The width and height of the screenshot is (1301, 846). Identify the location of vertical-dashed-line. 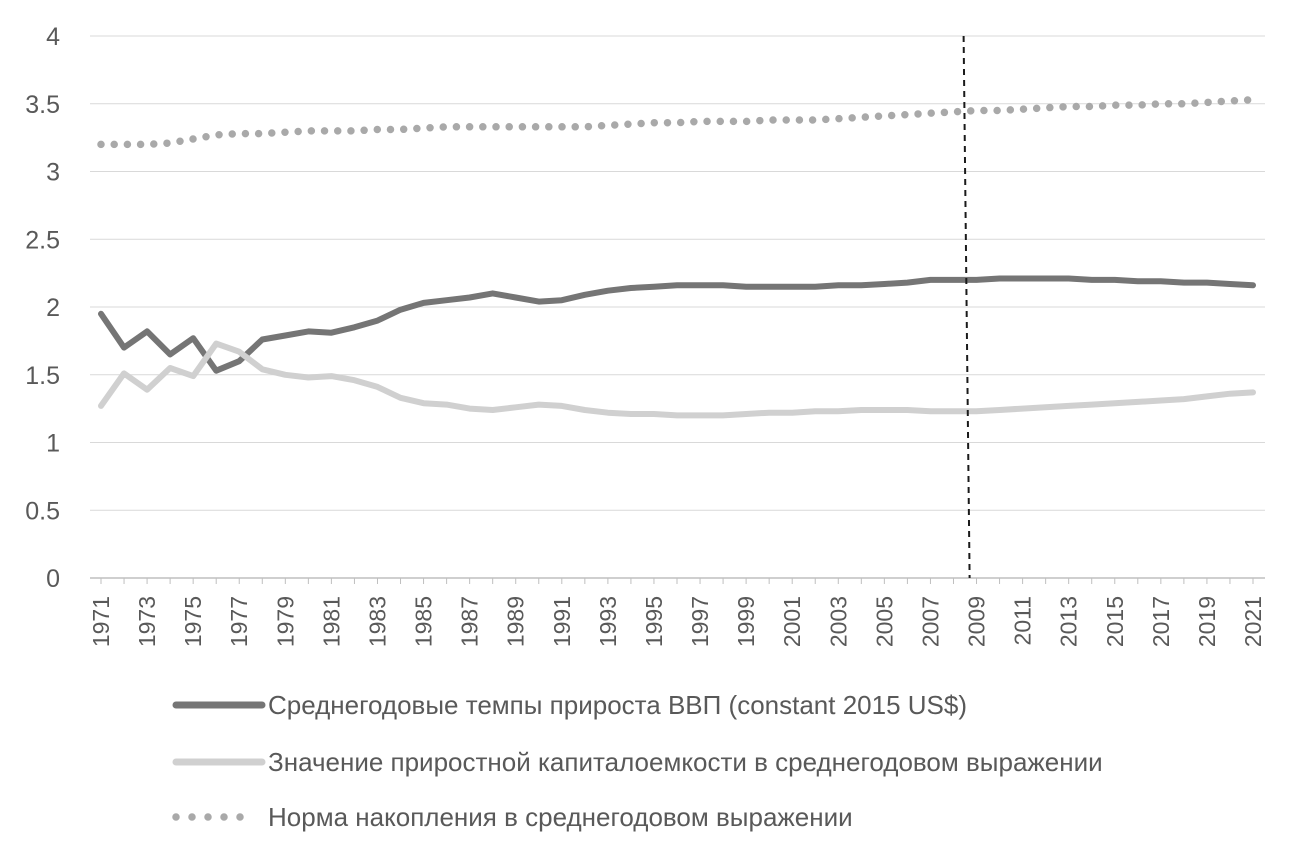
(966, 307).